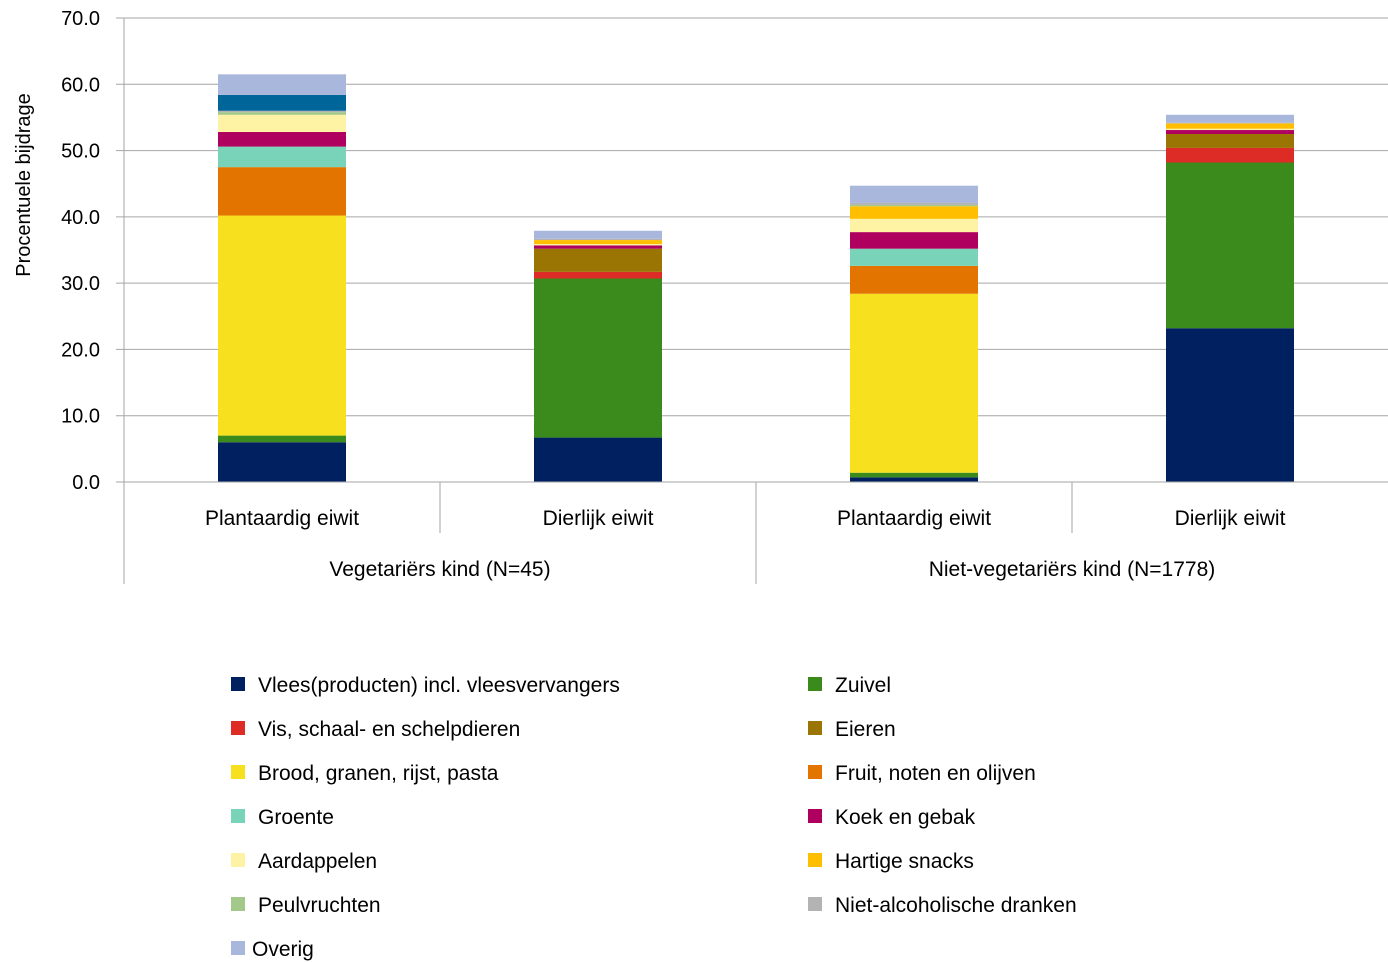 The image size is (1388, 962). Describe the element at coordinates (865, 729) in the screenshot. I see `legend-label: Eieren` at that location.